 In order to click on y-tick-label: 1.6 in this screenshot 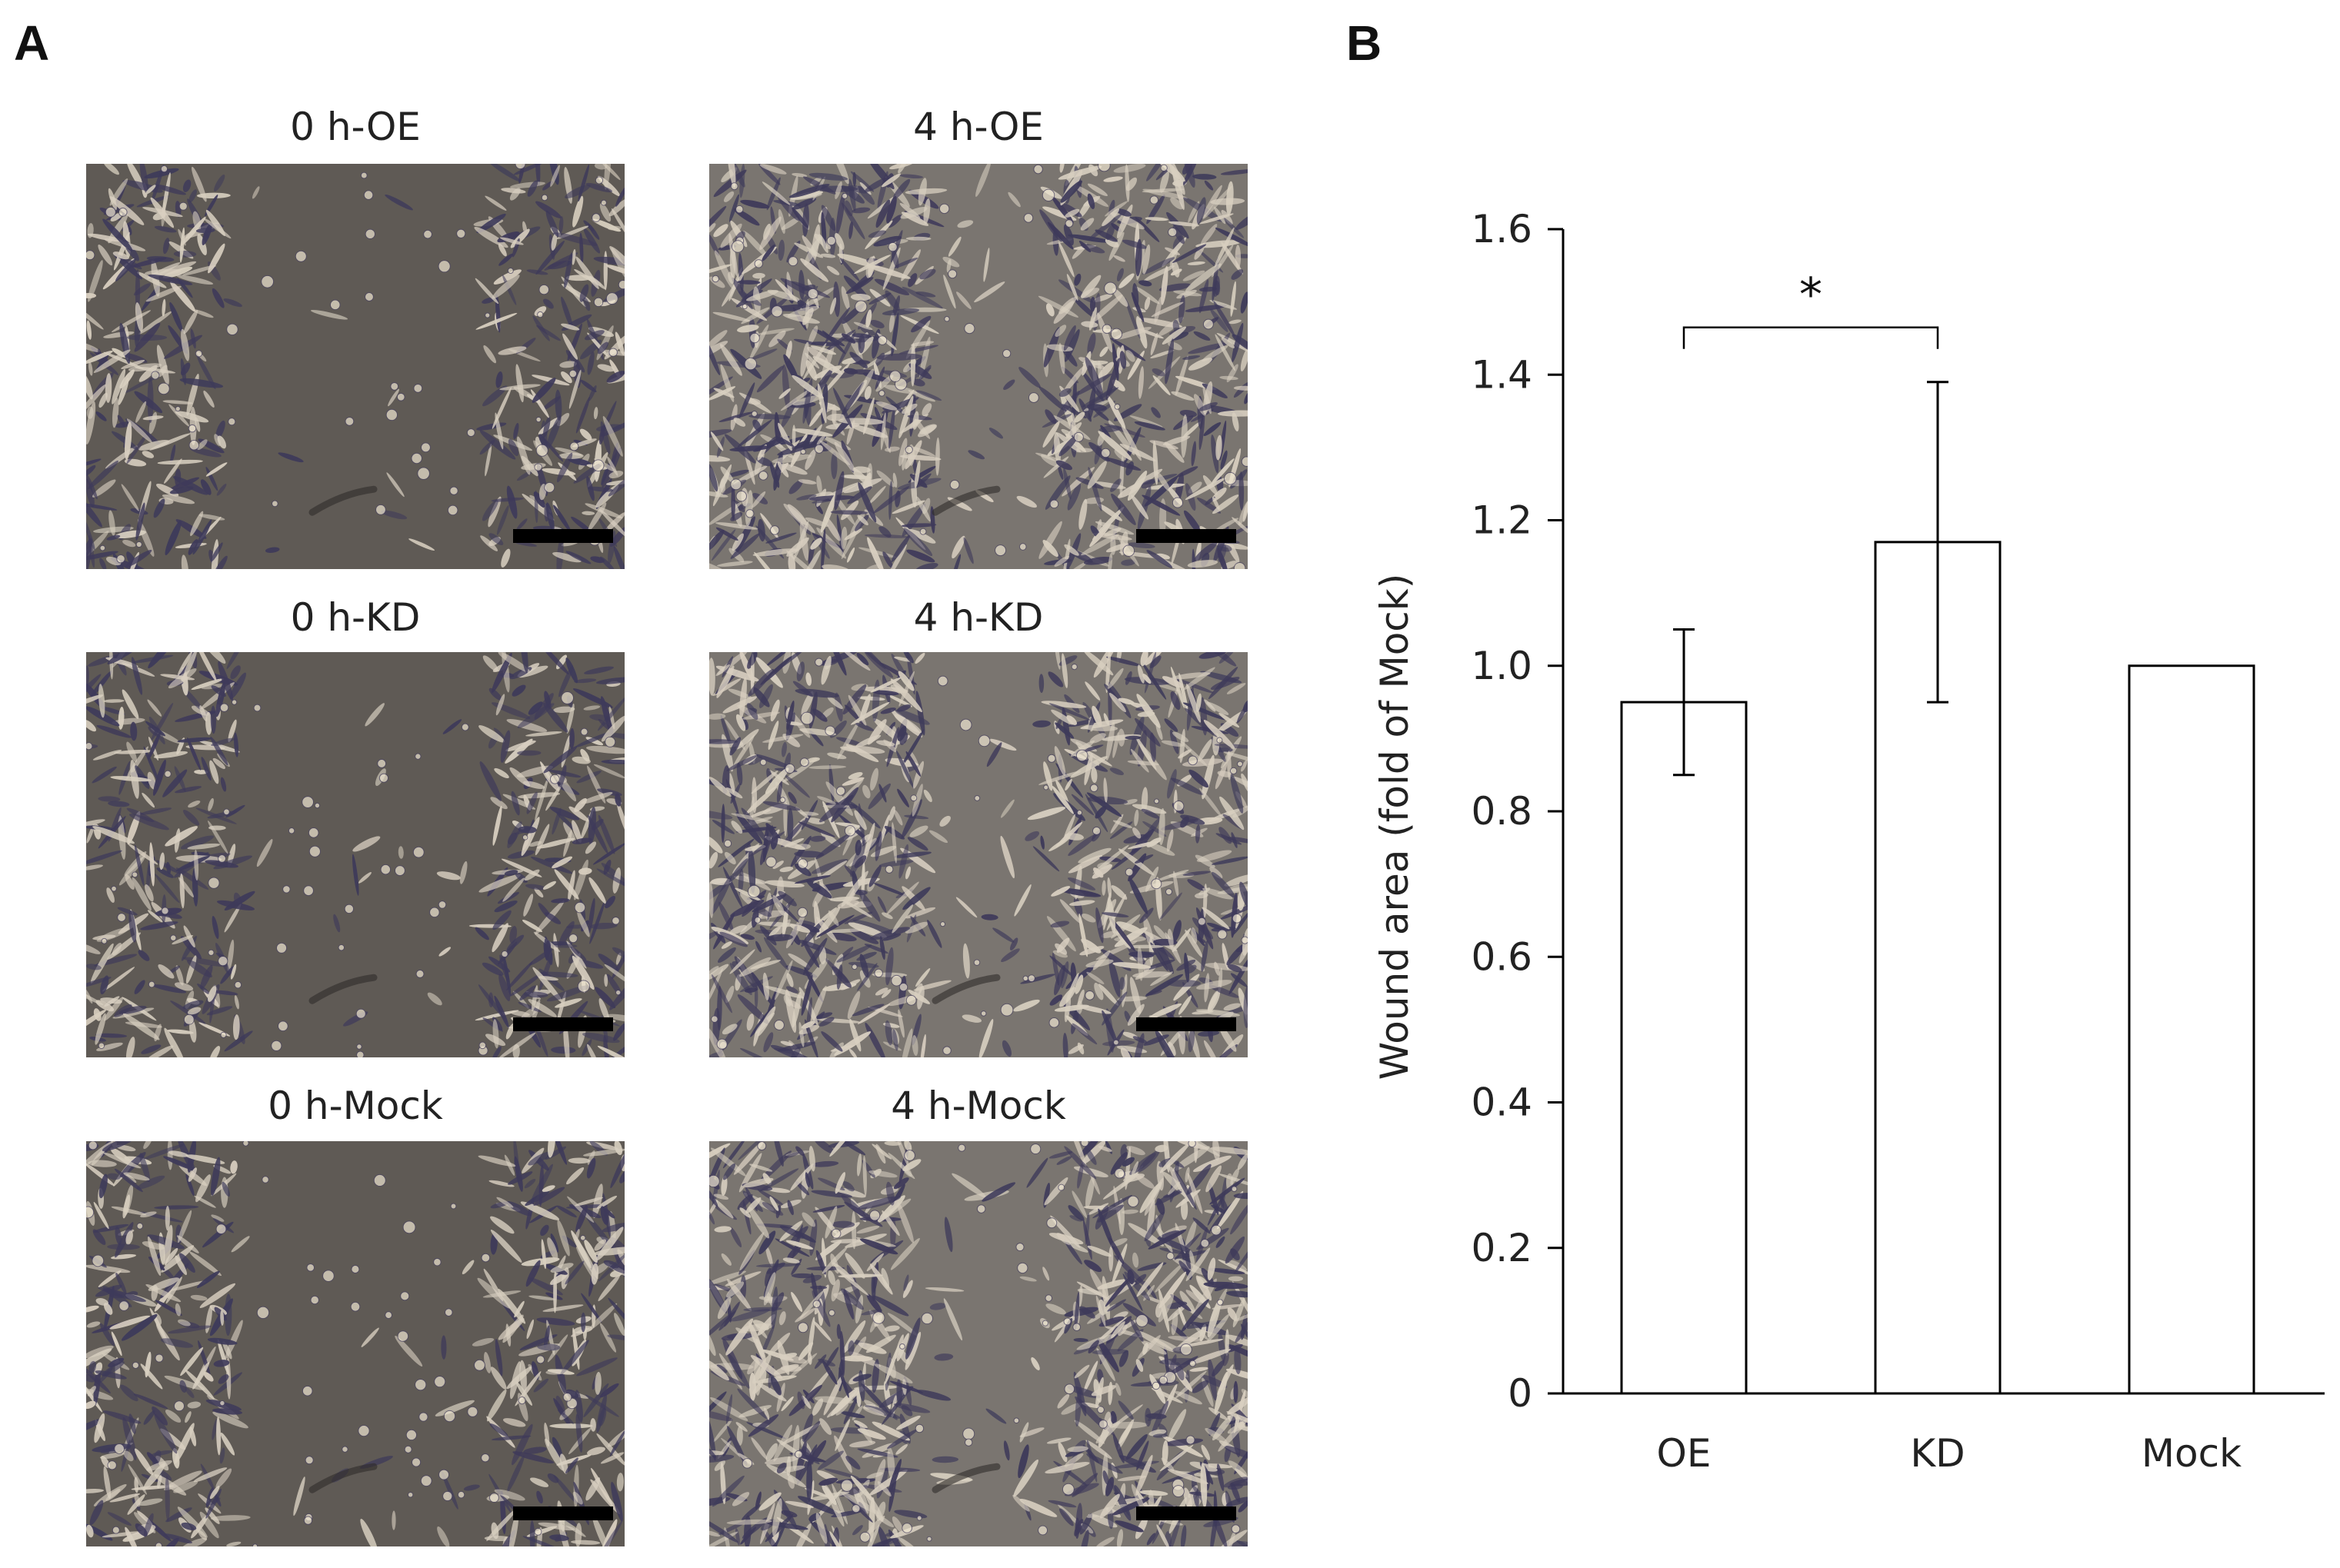, I will do `click(1502, 229)`.